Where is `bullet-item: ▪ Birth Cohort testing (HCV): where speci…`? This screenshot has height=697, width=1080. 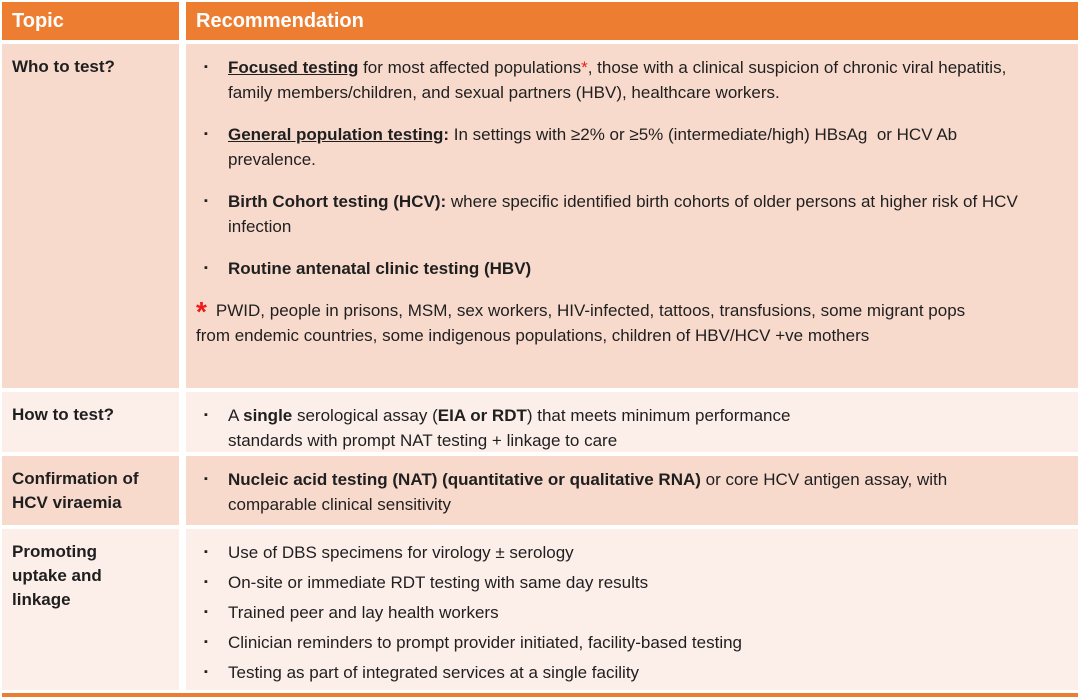 bullet-item: ▪ Birth Cohort testing (HCV): where speci… is located at coordinates (626, 214).